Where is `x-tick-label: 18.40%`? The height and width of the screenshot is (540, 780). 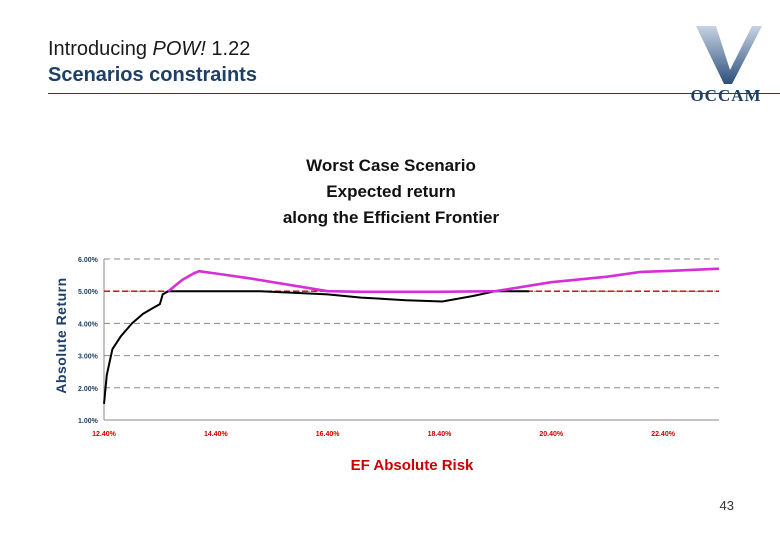
x-tick-label: 18.40% is located at coordinates (440, 434).